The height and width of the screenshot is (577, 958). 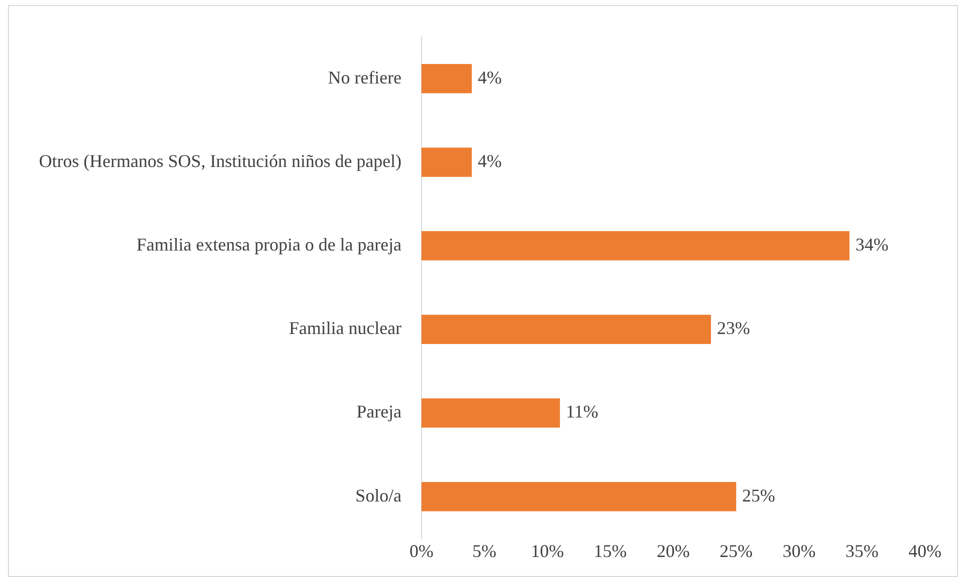 What do you see at coordinates (365, 77) in the screenshot?
I see `y-tick-label: No refiere` at bounding box center [365, 77].